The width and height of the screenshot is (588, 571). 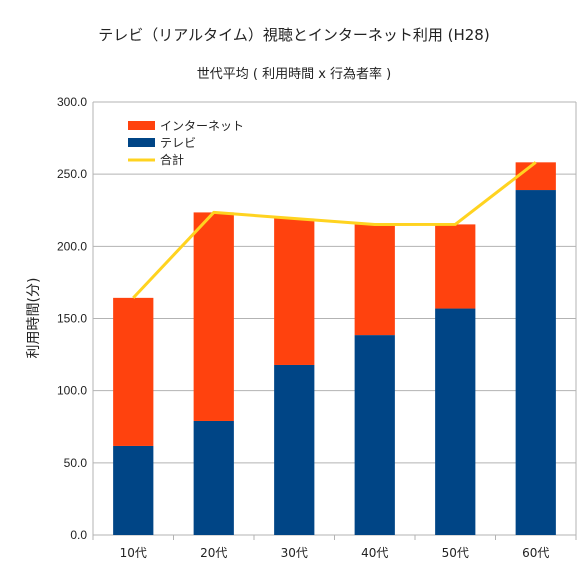 What do you see at coordinates (455, 553) in the screenshot?
I see `x-tick-label: 50代` at bounding box center [455, 553].